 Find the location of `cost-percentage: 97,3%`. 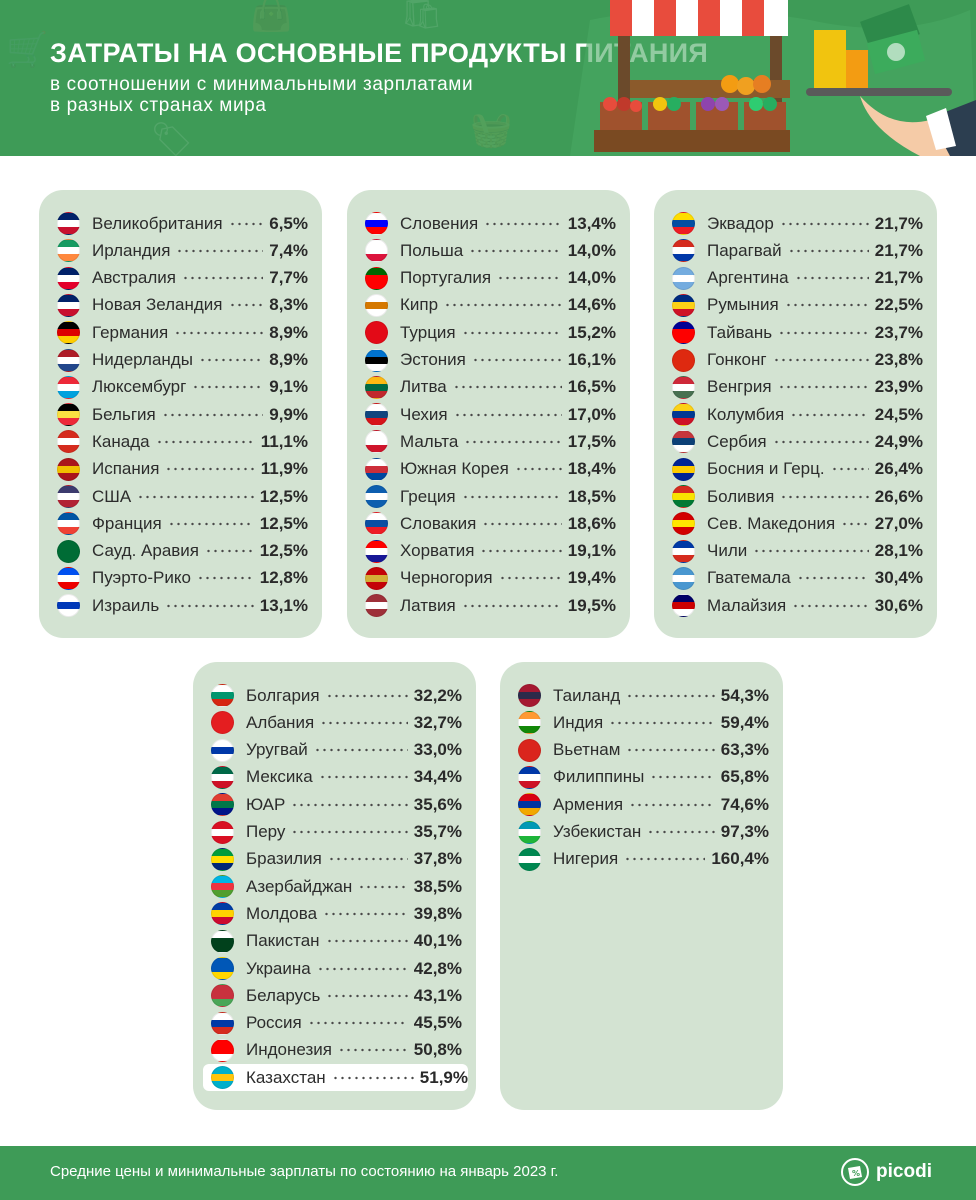

cost-percentage: 97,3% is located at coordinates (744, 831).